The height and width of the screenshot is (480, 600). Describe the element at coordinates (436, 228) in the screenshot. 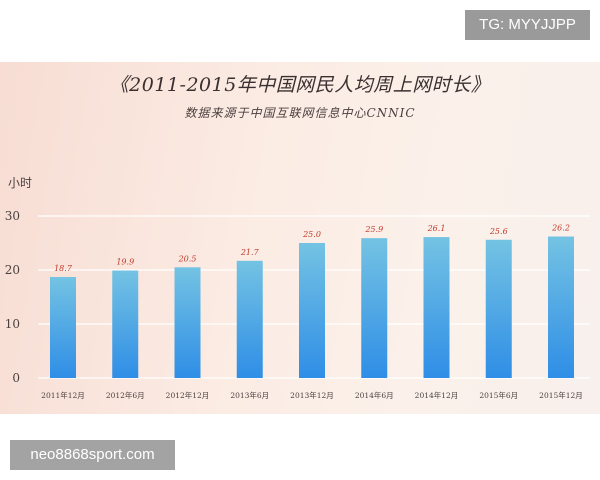

I see `bar-value-label: 26.1` at that location.